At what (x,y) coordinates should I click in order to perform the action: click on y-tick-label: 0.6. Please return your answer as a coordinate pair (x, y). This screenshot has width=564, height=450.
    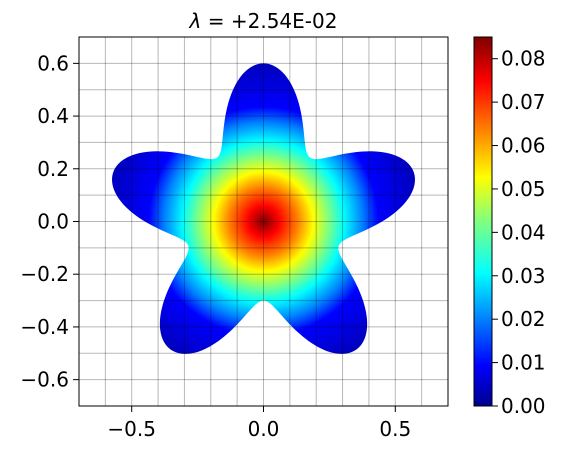
    Looking at the image, I should click on (53, 63).